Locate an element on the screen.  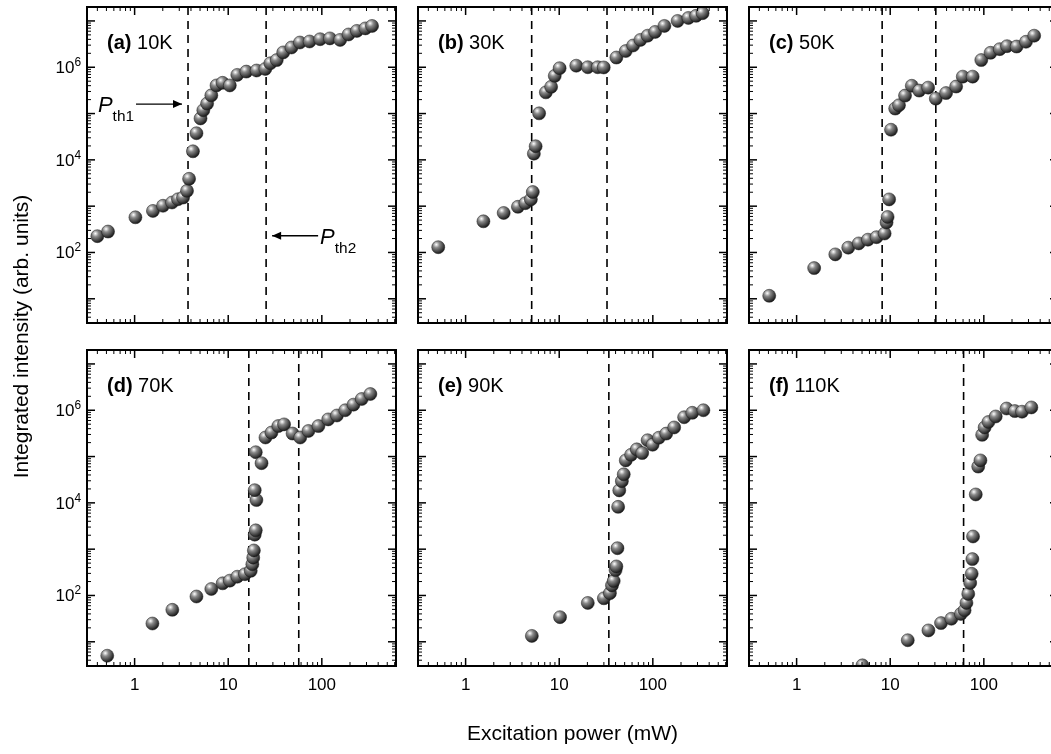
text: (a) 10K is located at coordinates (140, 42).